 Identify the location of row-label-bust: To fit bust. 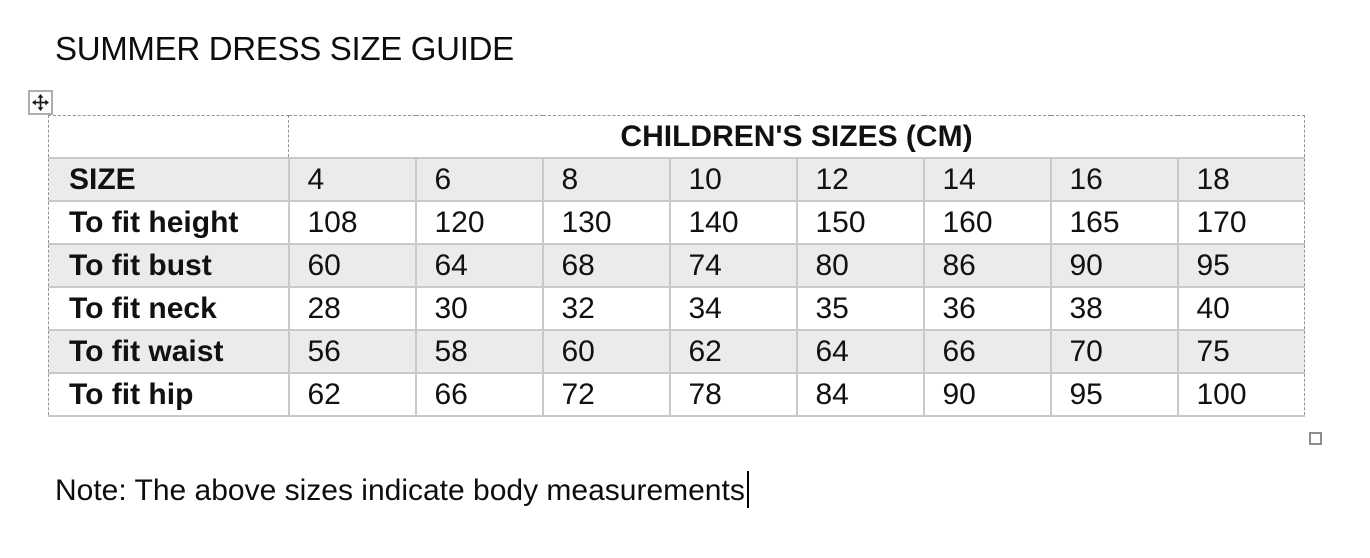
(169, 265).